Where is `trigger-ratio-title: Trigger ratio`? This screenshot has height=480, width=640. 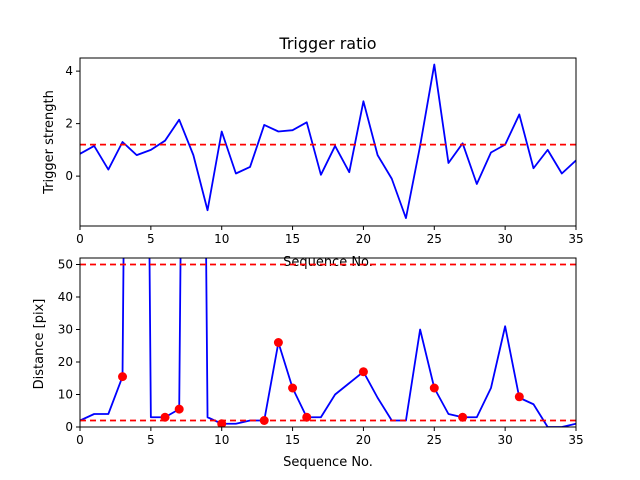
trigger-ratio-title: Trigger ratio is located at coordinates (327, 43).